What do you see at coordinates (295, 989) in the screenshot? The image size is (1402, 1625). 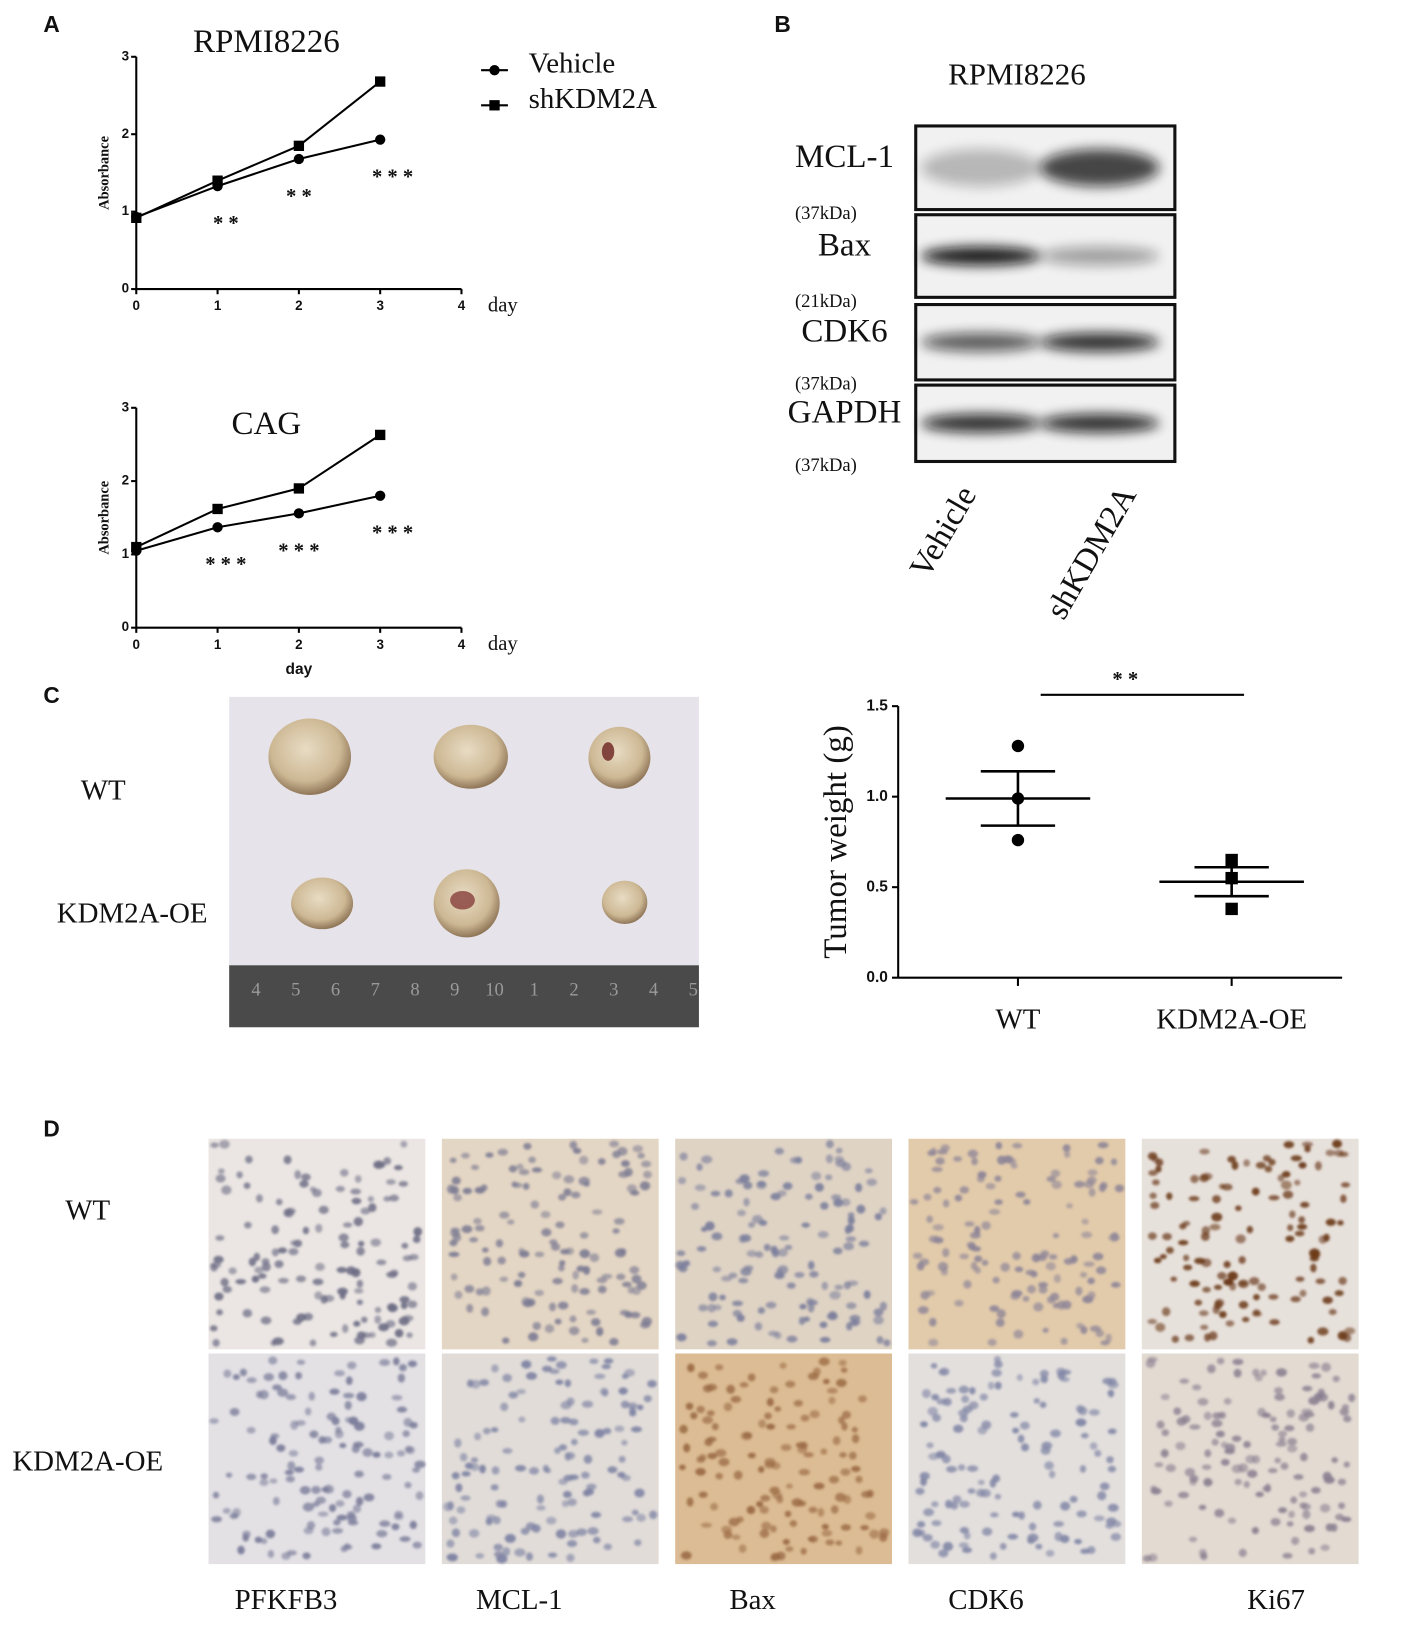 I see `ruler-number: 5` at bounding box center [295, 989].